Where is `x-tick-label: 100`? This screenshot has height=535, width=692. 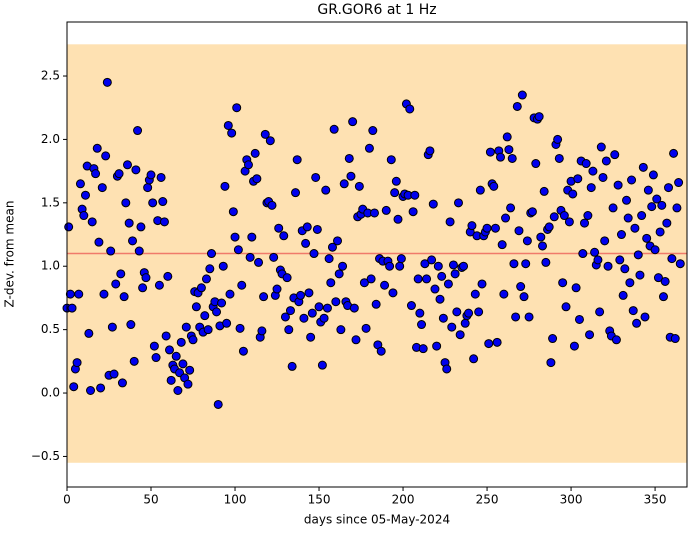
x-tick-label: 100 is located at coordinates (235, 500).